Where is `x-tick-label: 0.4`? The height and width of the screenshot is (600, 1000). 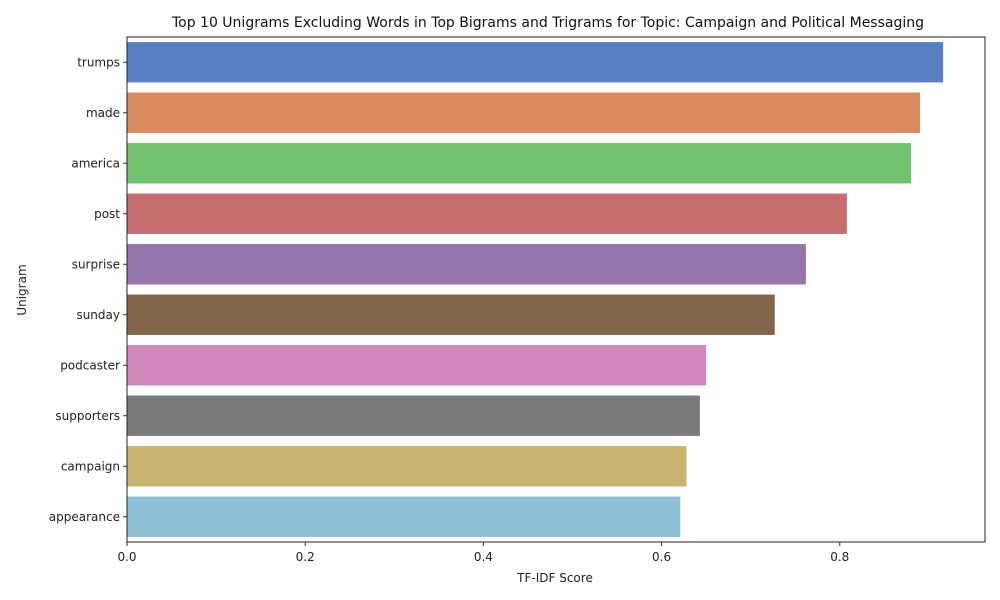 x-tick-label: 0.4 is located at coordinates (483, 557).